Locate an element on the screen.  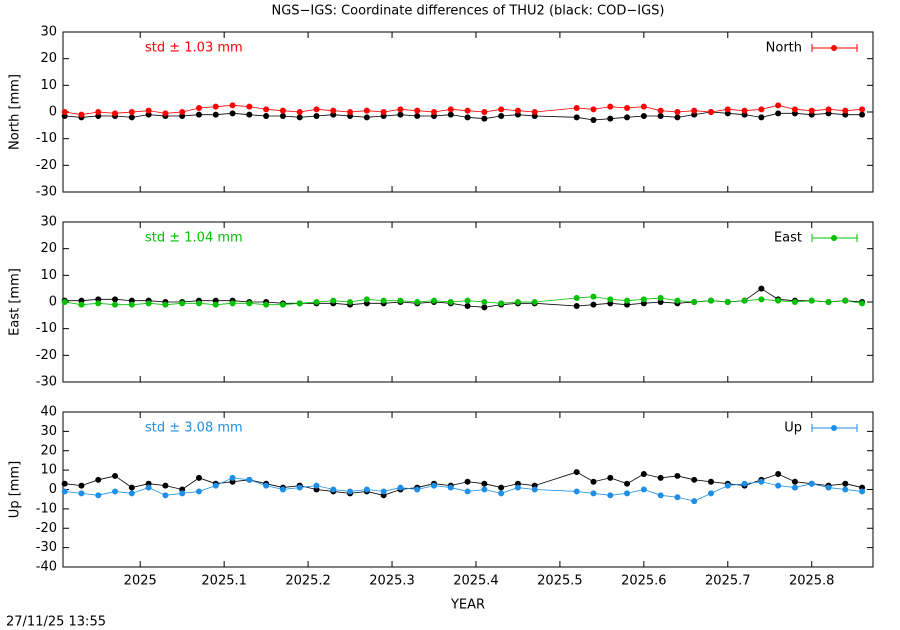
y-tick-label: -30 is located at coordinates (46, 192).